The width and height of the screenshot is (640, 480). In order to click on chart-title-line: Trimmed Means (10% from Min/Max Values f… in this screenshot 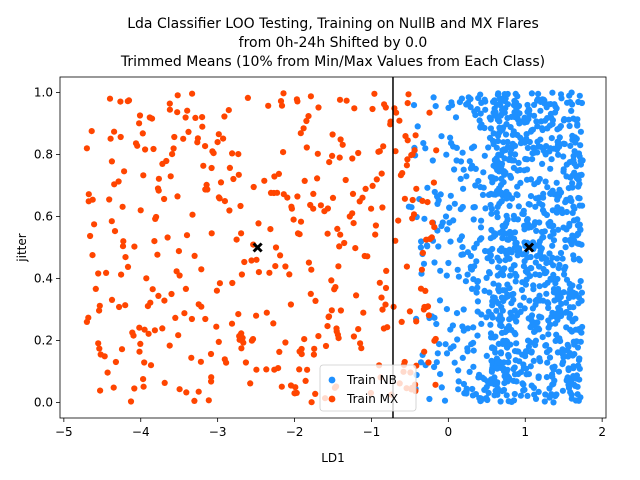, I will do `click(332, 62)`.